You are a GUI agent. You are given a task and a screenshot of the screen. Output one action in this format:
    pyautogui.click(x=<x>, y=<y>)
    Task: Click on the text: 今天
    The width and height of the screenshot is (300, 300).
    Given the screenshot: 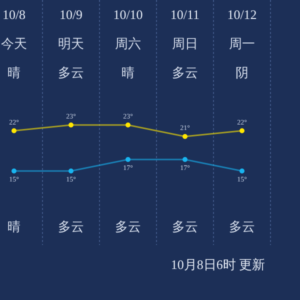 What is the action you would take?
    pyautogui.click(x=14, y=43)
    